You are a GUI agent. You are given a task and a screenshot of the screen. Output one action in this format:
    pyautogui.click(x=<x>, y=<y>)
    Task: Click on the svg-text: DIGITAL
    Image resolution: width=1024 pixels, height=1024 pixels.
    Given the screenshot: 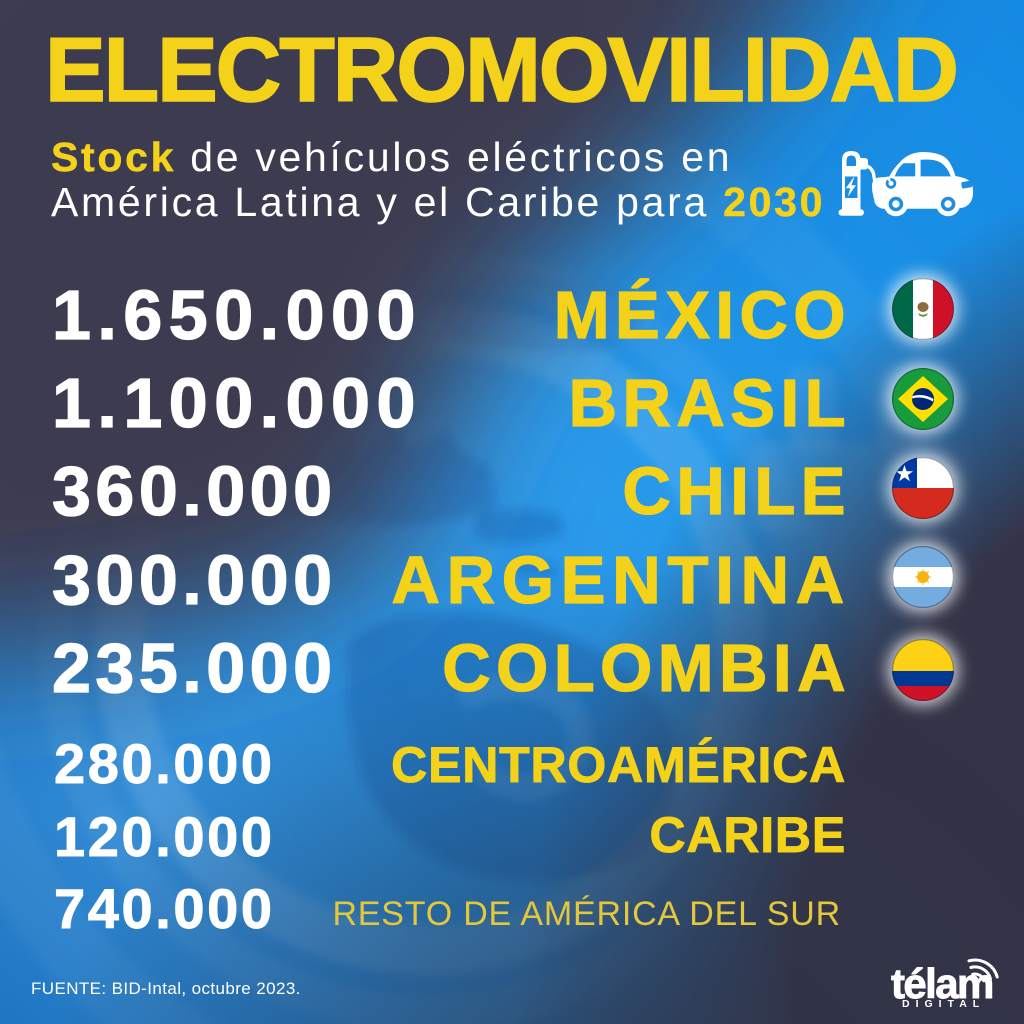 What is the action you would take?
    pyautogui.click(x=943, y=1004)
    